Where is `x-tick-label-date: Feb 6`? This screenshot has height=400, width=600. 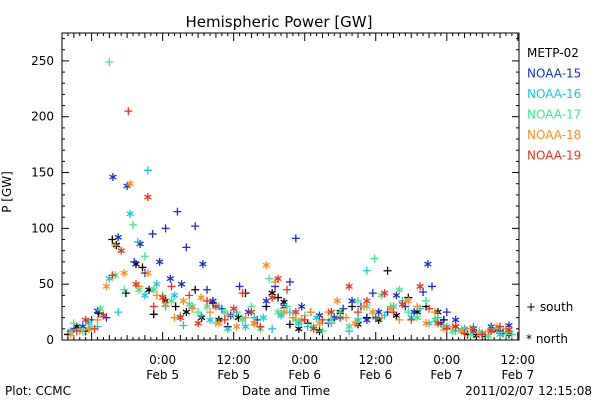
x-tick-label-date: Feb 6 is located at coordinates (375, 375).